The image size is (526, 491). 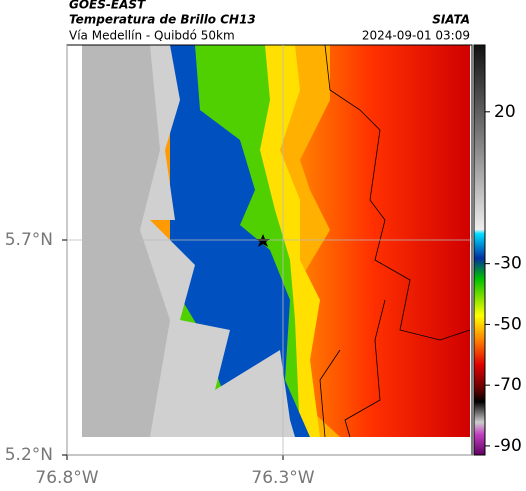 I want to click on colorbar-tick-label: -50, so click(x=508, y=324).